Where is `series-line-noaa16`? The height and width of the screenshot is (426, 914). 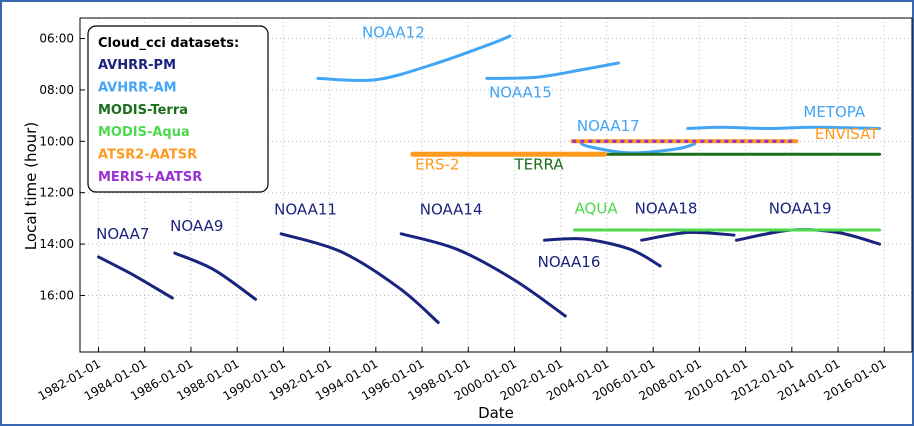 series-line-noaa16 is located at coordinates (602, 252).